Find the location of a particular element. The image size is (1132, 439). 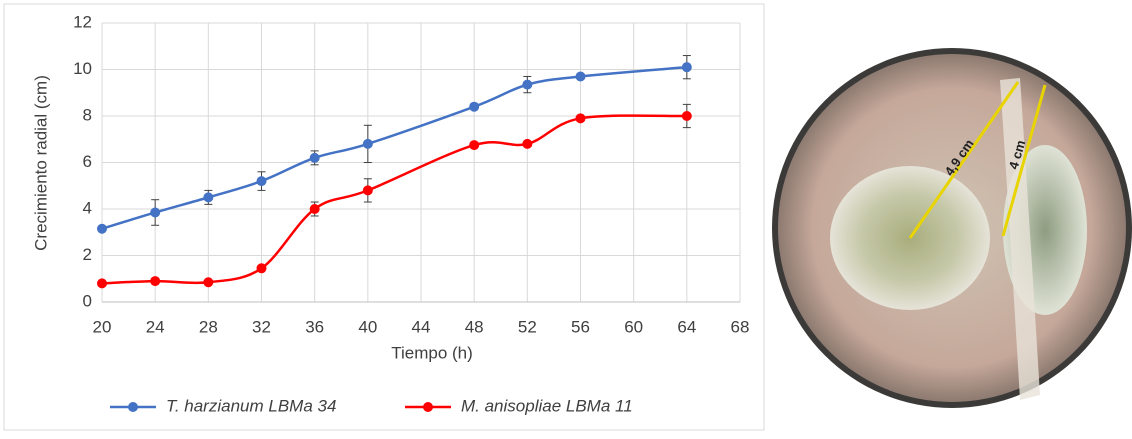

x-tick-label: 68 is located at coordinates (740, 326).